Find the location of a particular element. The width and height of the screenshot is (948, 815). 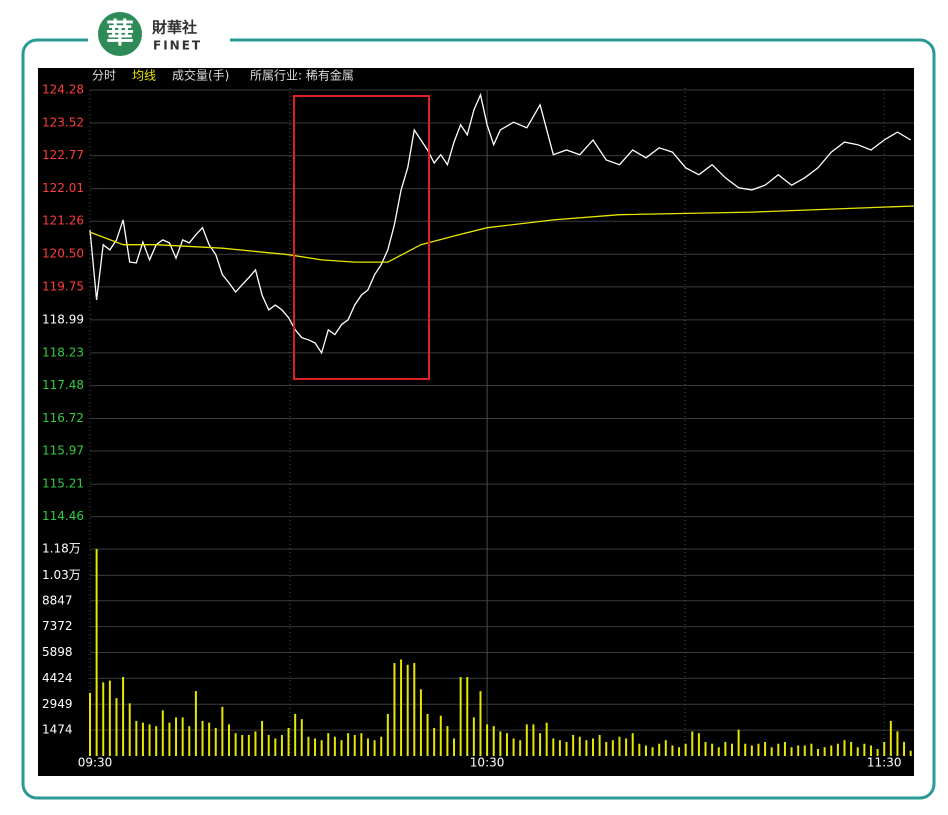

y-tick-label: 1474 is located at coordinates (57, 730).